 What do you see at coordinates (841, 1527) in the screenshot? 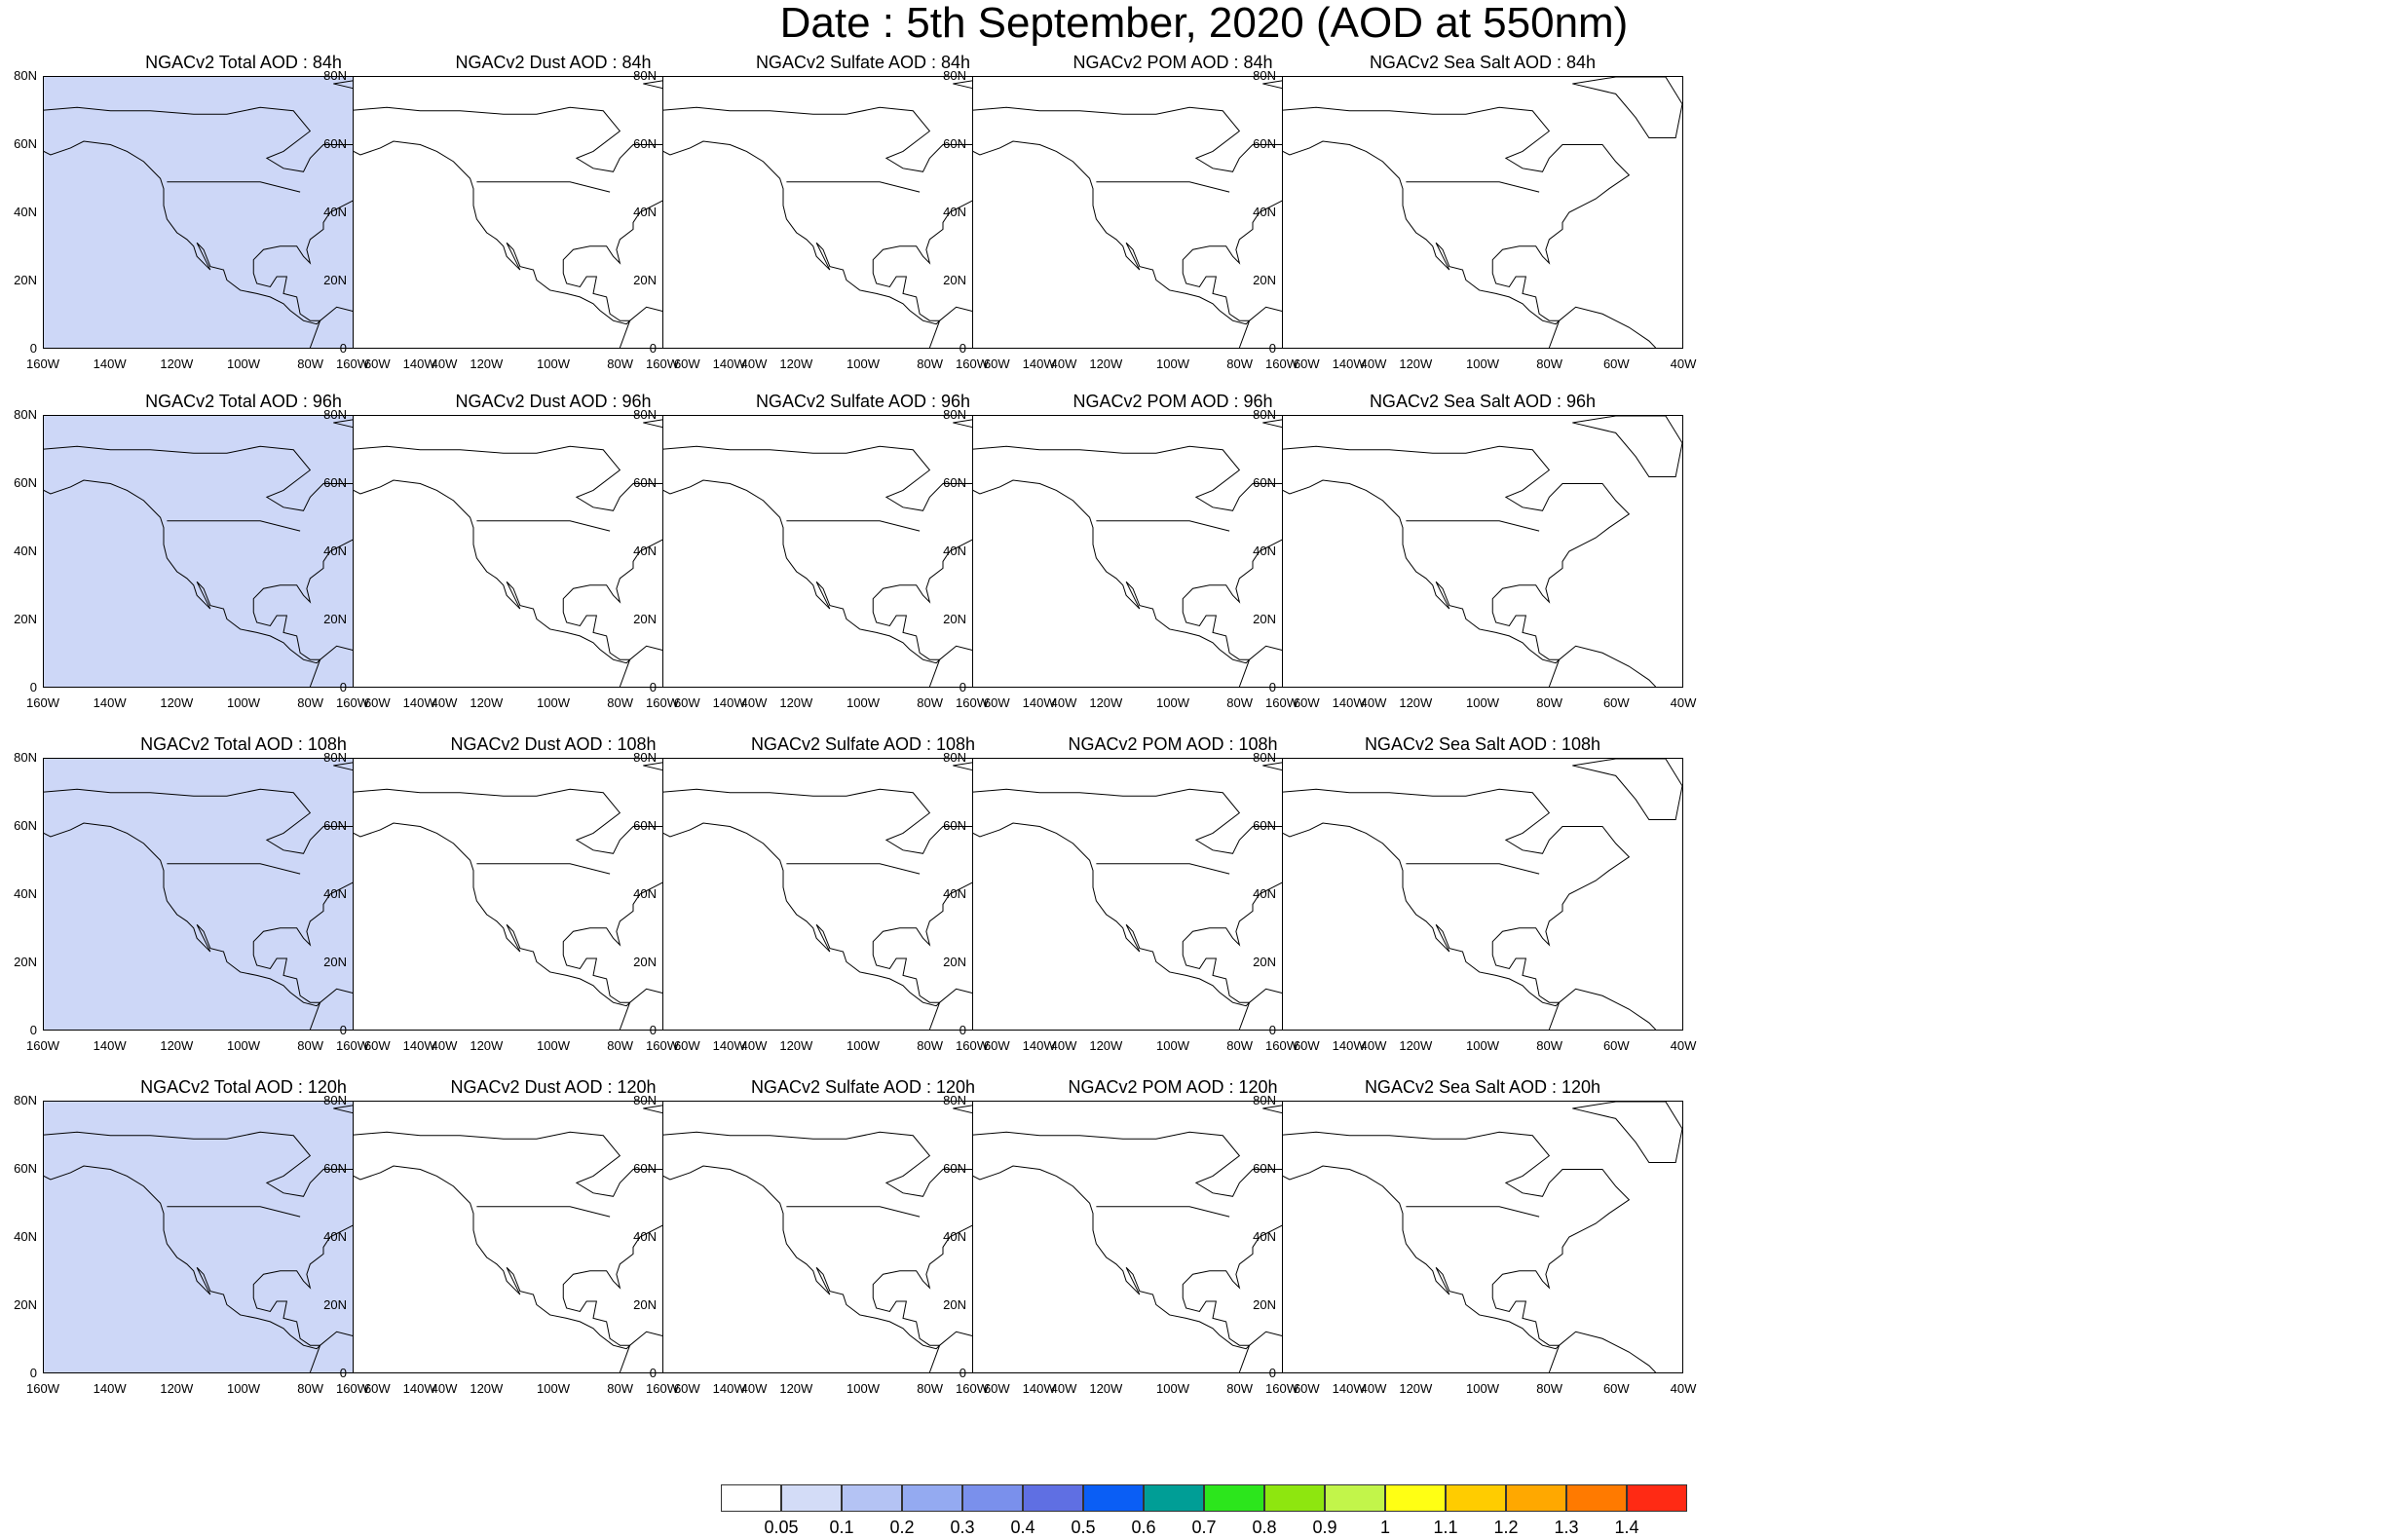
I see `colorbar-label: 0.1` at bounding box center [841, 1527].